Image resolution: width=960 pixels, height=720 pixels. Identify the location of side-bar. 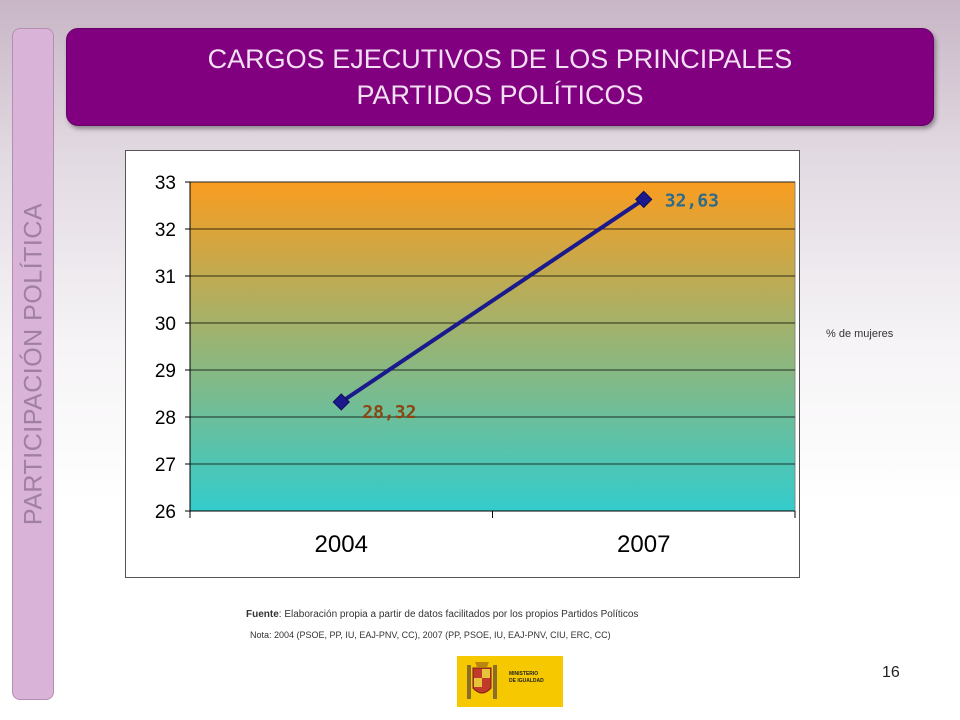
(33, 364).